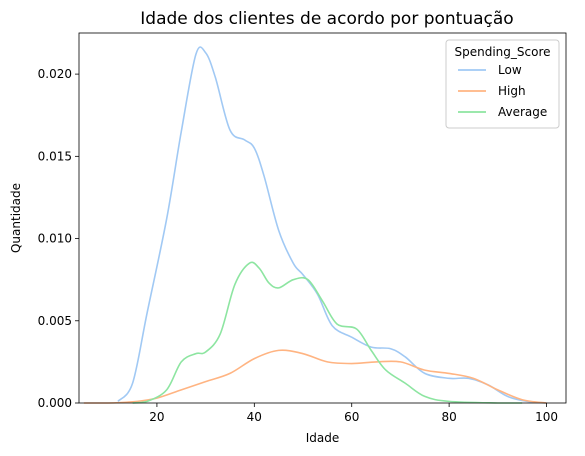 The image size is (585, 456). What do you see at coordinates (55, 403) in the screenshot?
I see `y-tick-label: 0.000` at bounding box center [55, 403].